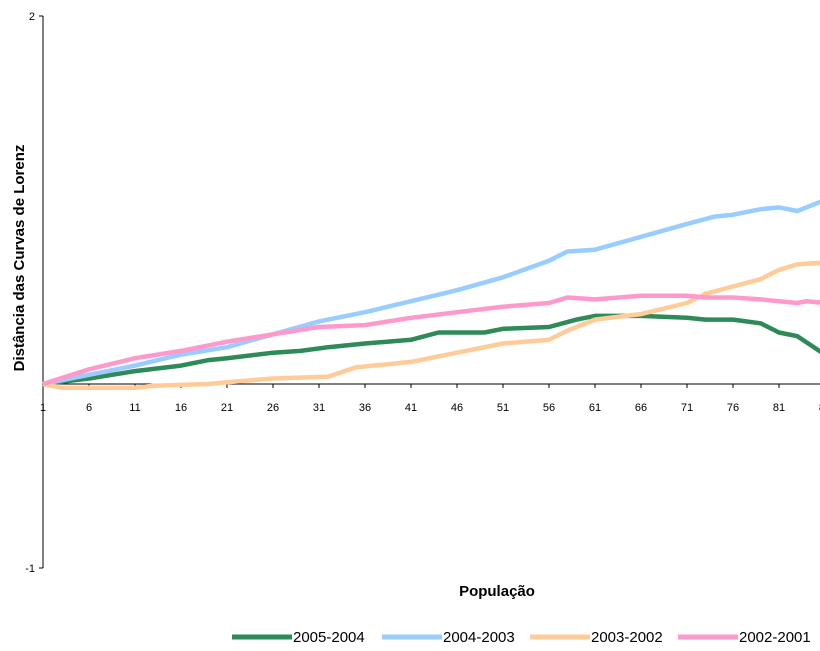  I want to click on x-tick-label: 21, so click(227, 408).